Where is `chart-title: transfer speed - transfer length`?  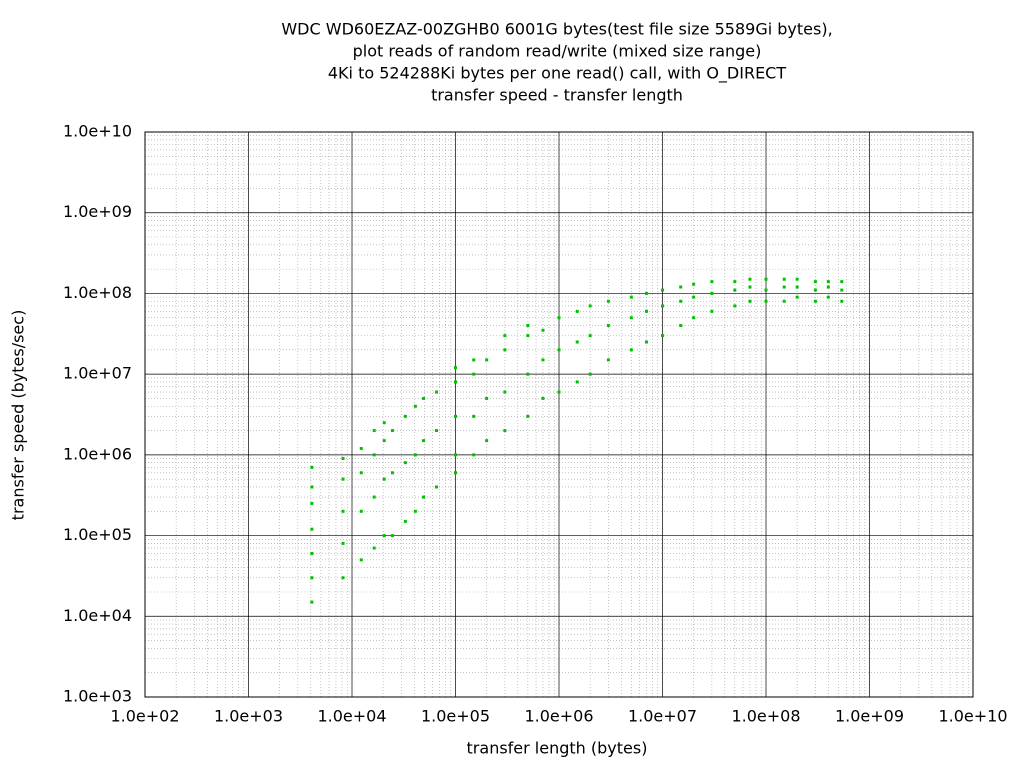
chart-title: transfer speed - transfer length is located at coordinates (557, 95).